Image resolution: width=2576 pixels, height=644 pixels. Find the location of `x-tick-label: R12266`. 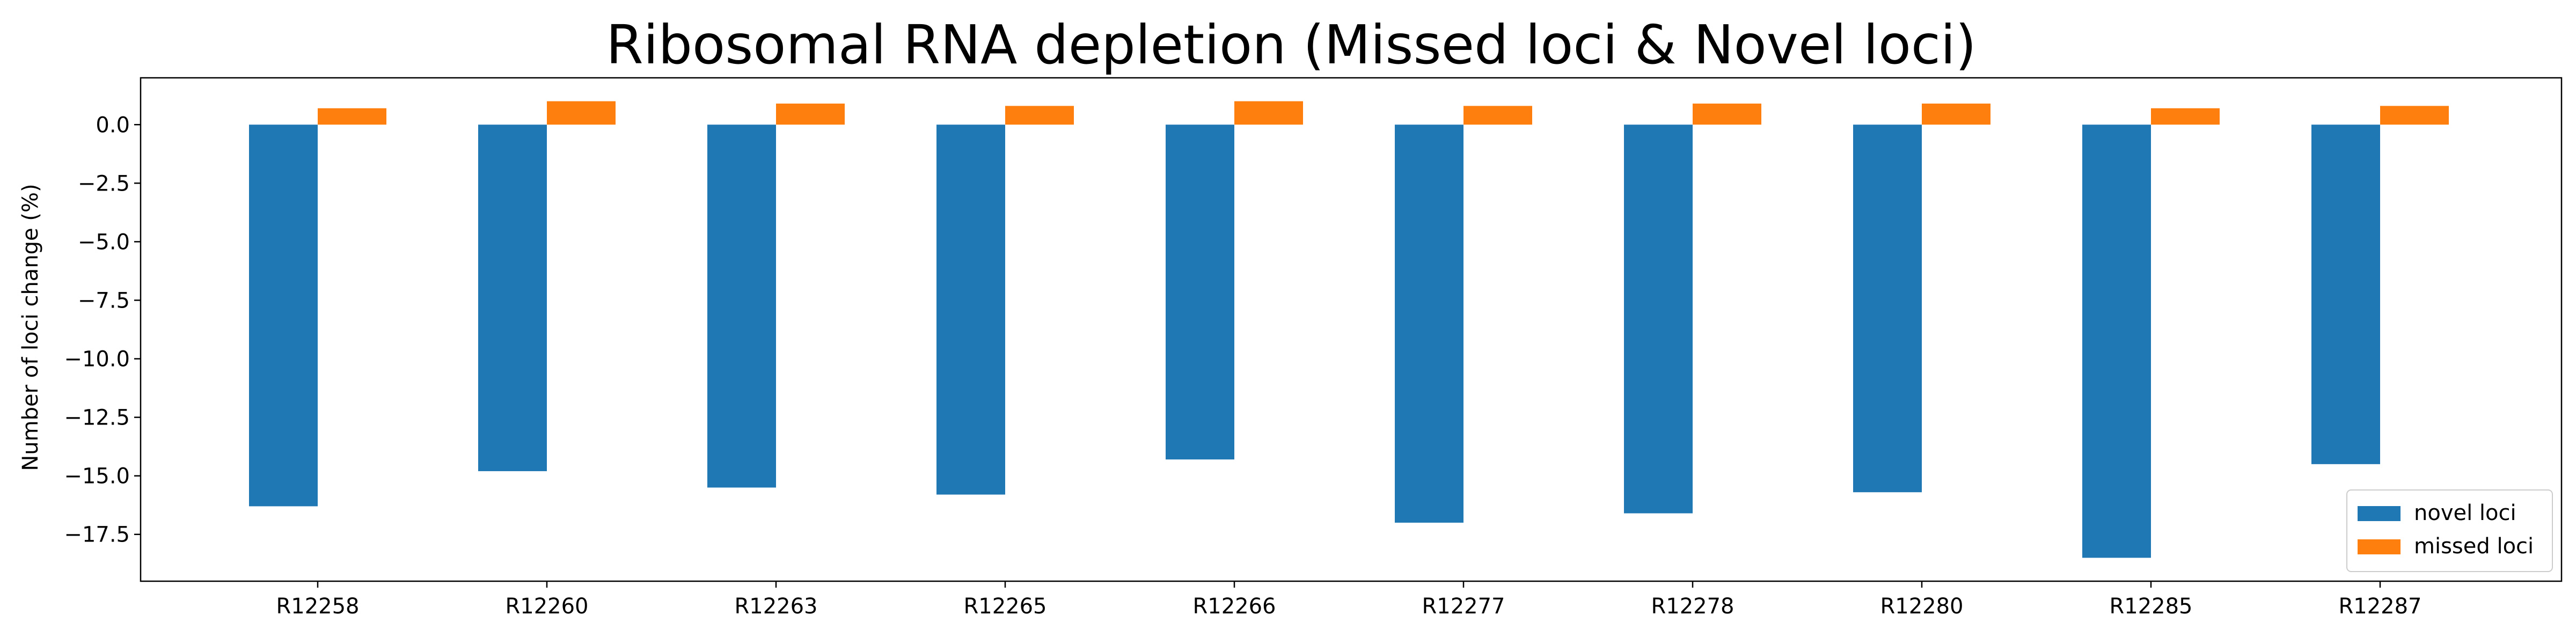

x-tick-label: R12266 is located at coordinates (1234, 606).